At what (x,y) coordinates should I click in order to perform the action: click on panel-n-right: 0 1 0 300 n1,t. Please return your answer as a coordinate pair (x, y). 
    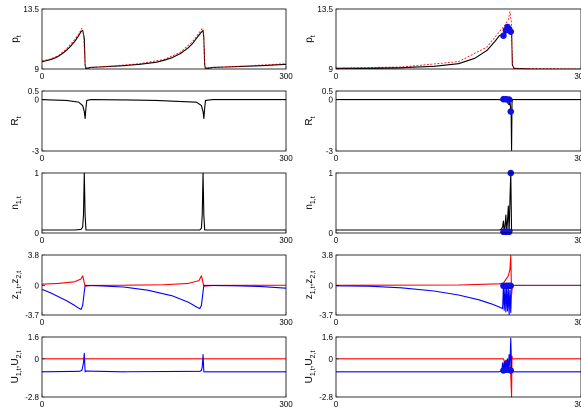
    Looking at the image, I should click on (442, 207).